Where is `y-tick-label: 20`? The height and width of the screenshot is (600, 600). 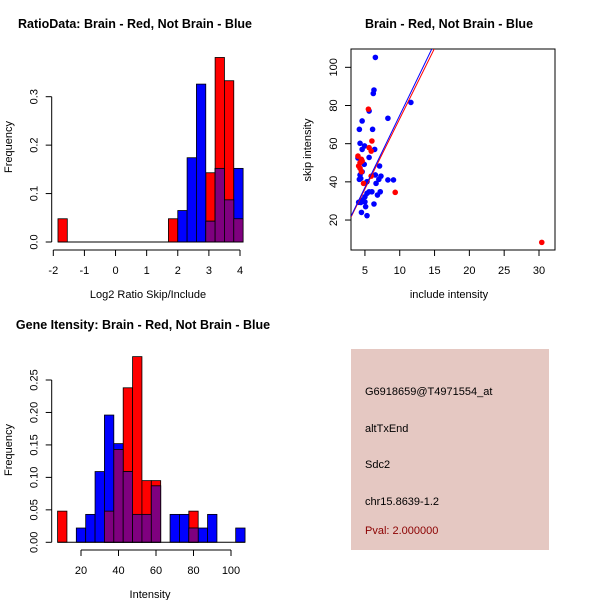
y-tick-label: 20 is located at coordinates (334, 220).